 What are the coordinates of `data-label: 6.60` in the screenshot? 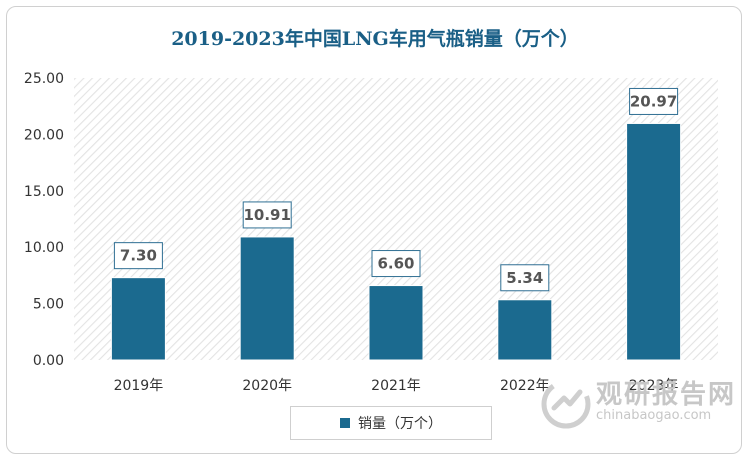 It's located at (395, 264).